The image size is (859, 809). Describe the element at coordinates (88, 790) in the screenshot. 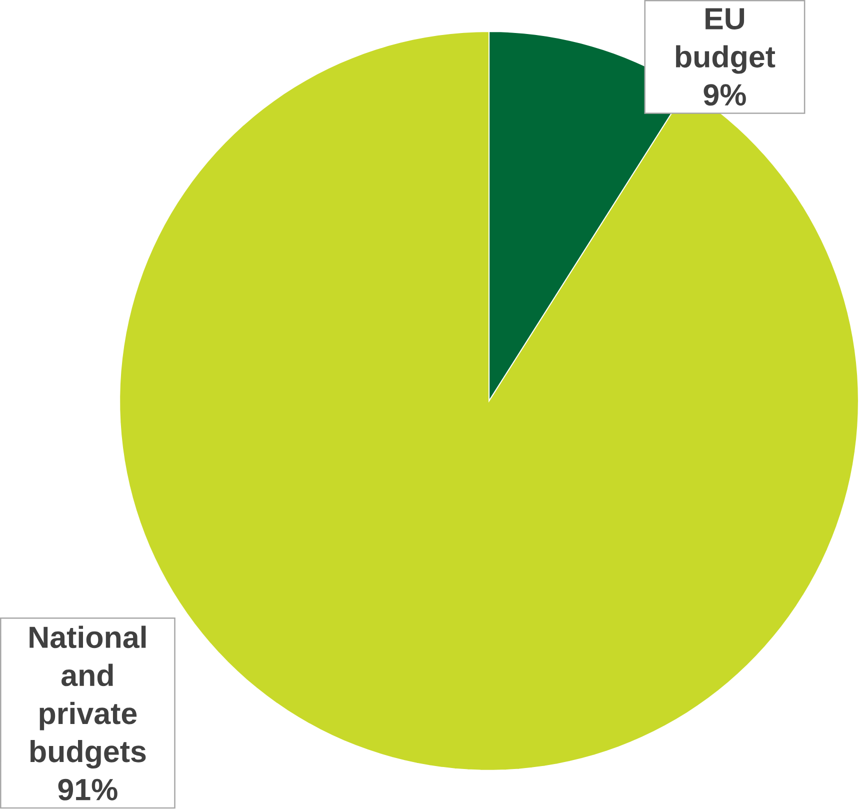

I see `data-label: 91%` at that location.